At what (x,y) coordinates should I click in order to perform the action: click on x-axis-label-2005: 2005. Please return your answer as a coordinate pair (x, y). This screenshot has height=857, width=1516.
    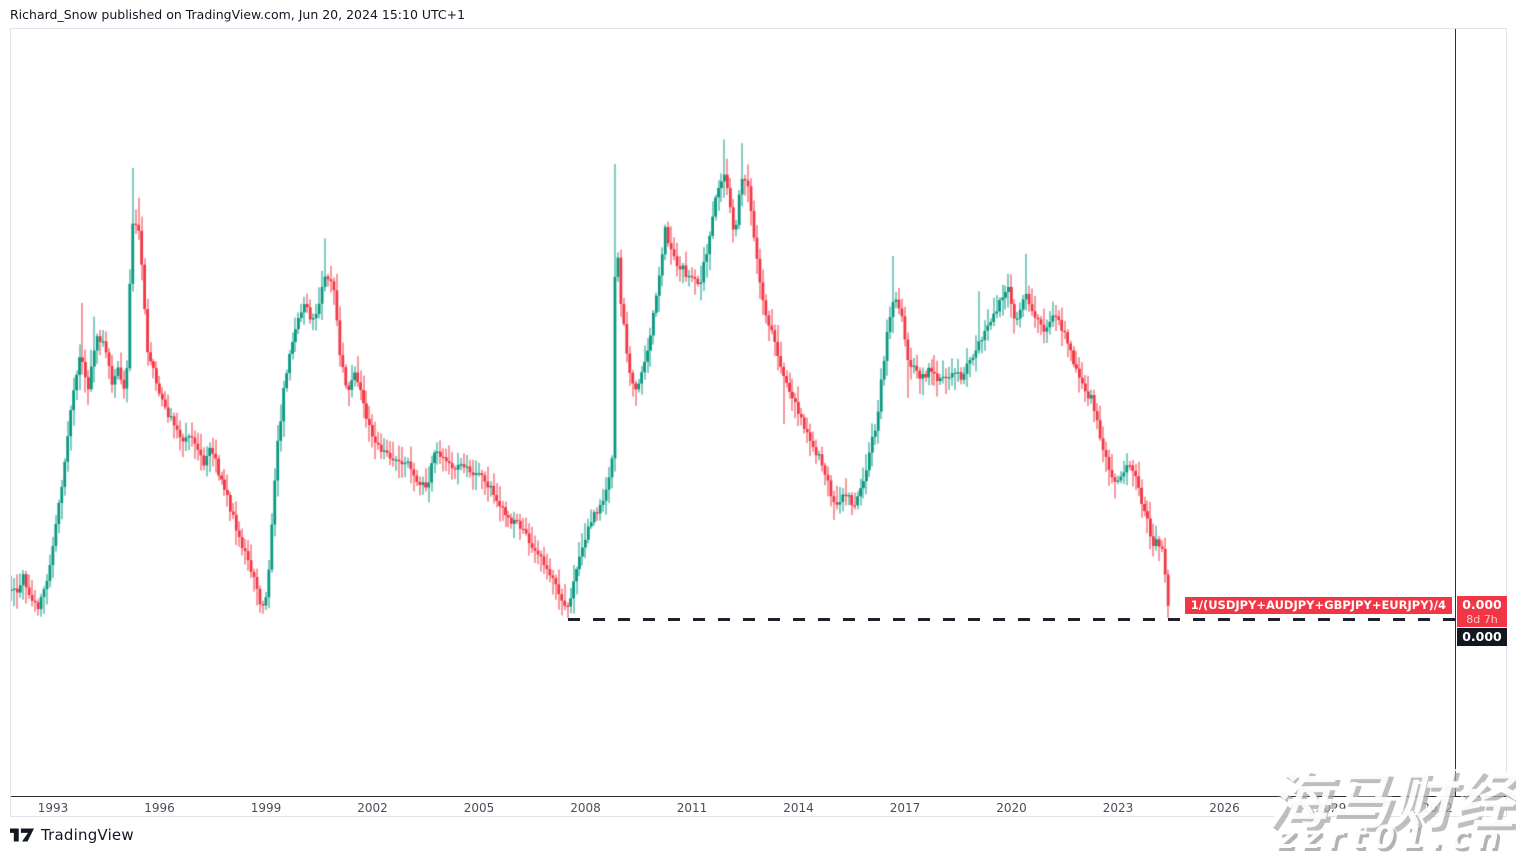
    Looking at the image, I should click on (479, 808).